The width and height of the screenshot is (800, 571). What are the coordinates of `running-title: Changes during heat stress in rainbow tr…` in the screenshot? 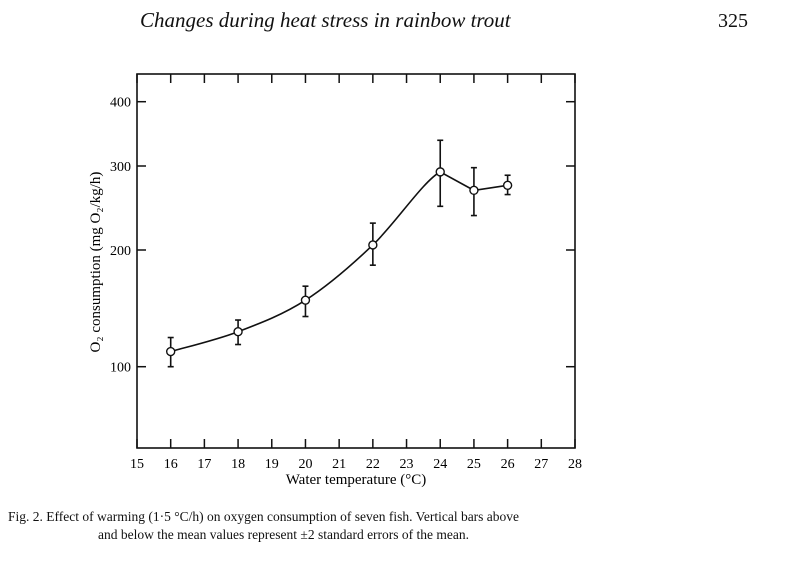 It's located at (325, 20).